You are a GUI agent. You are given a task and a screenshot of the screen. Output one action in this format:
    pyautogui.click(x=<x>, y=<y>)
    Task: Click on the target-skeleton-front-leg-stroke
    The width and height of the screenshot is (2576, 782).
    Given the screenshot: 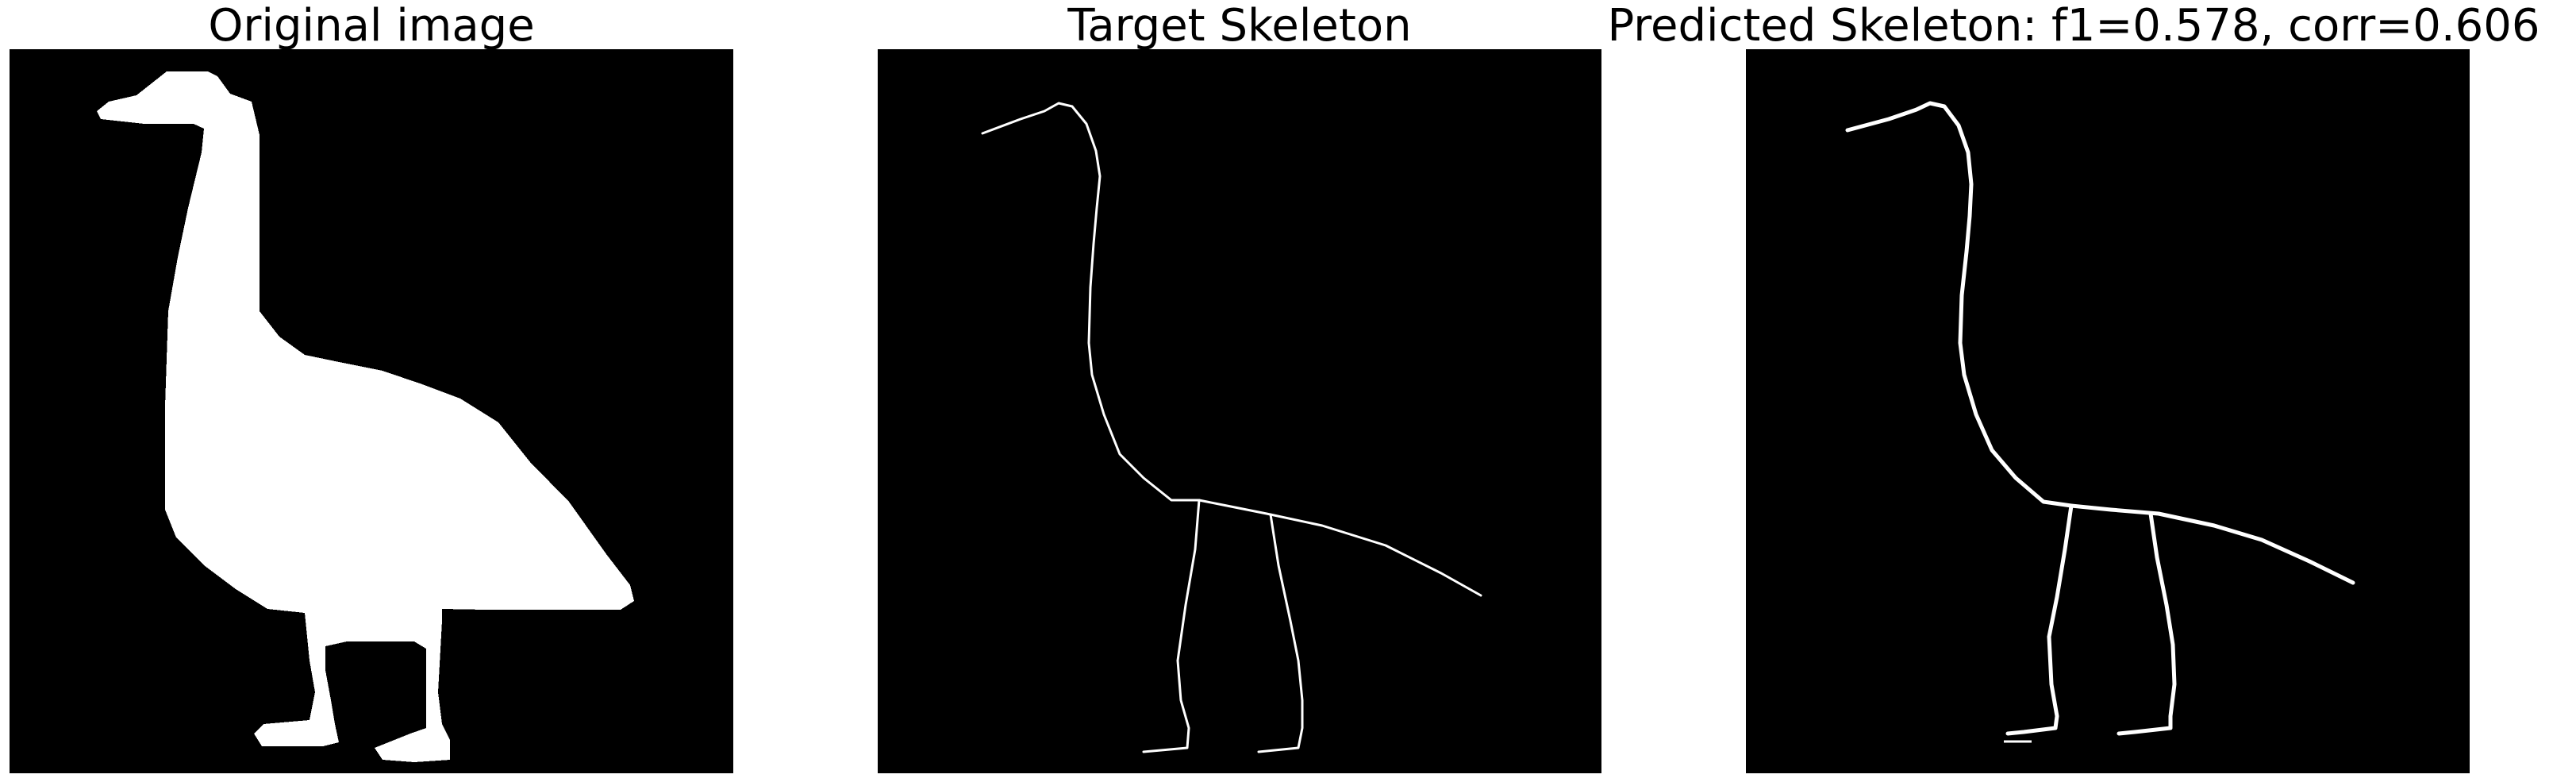 What is the action you would take?
    pyautogui.click(x=1171, y=626)
    